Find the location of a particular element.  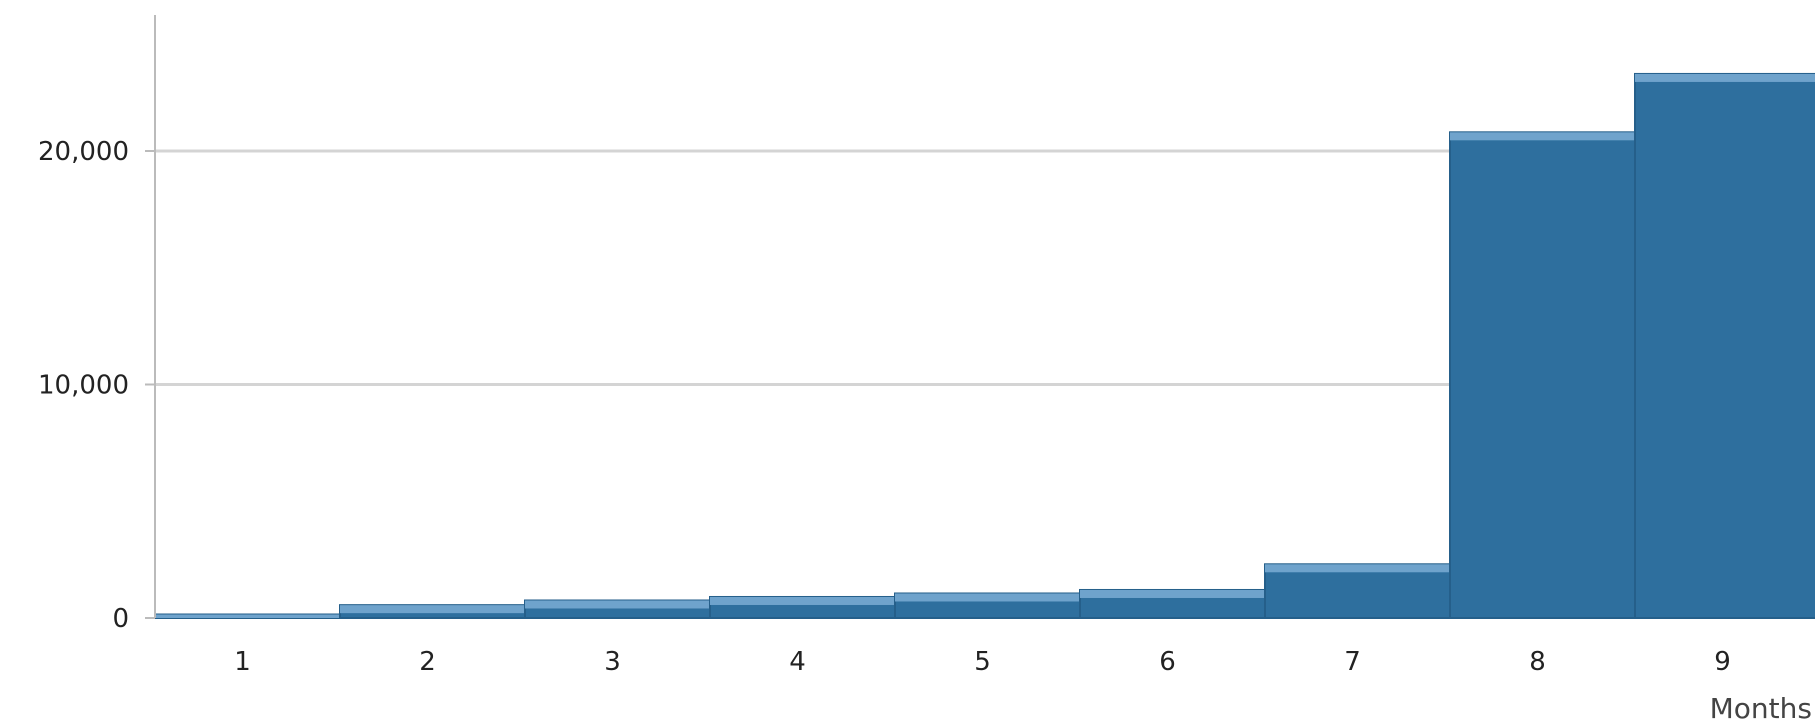

x-tick-label: 5 is located at coordinates (982, 662).